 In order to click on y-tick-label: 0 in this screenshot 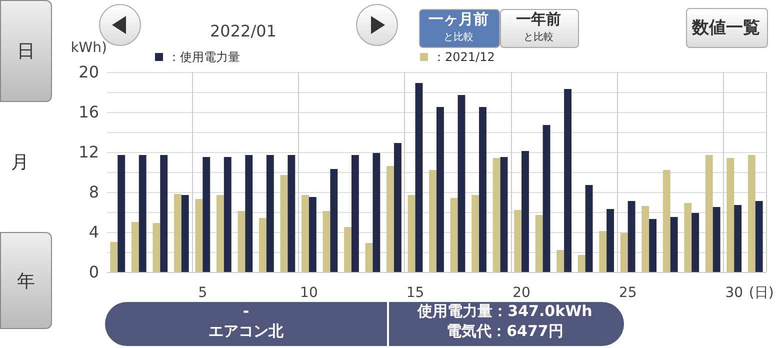, I will do `click(93, 272)`.